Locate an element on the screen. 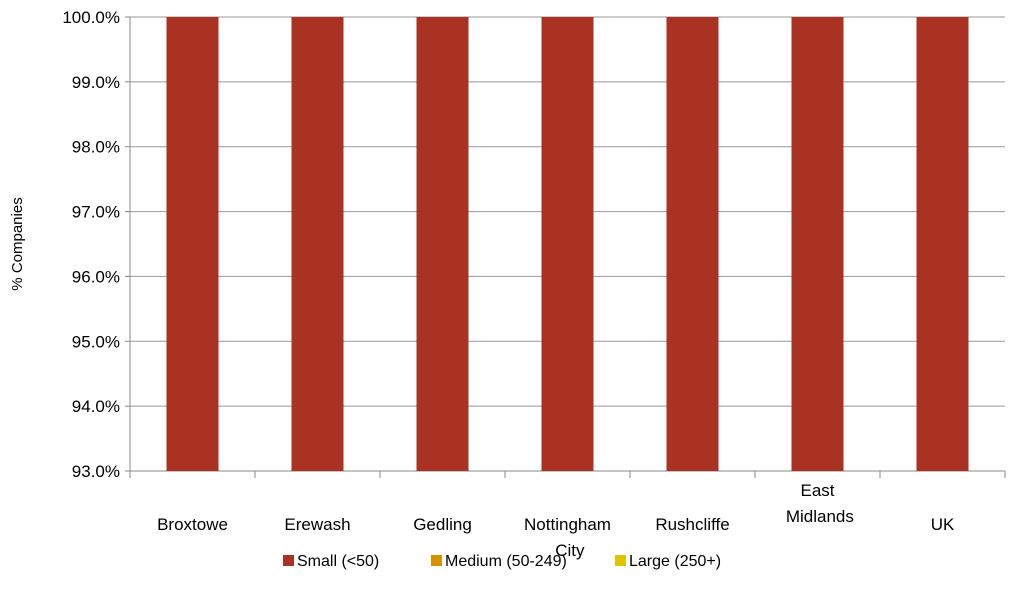  y-tick-label: 94.0% is located at coordinates (96, 406).